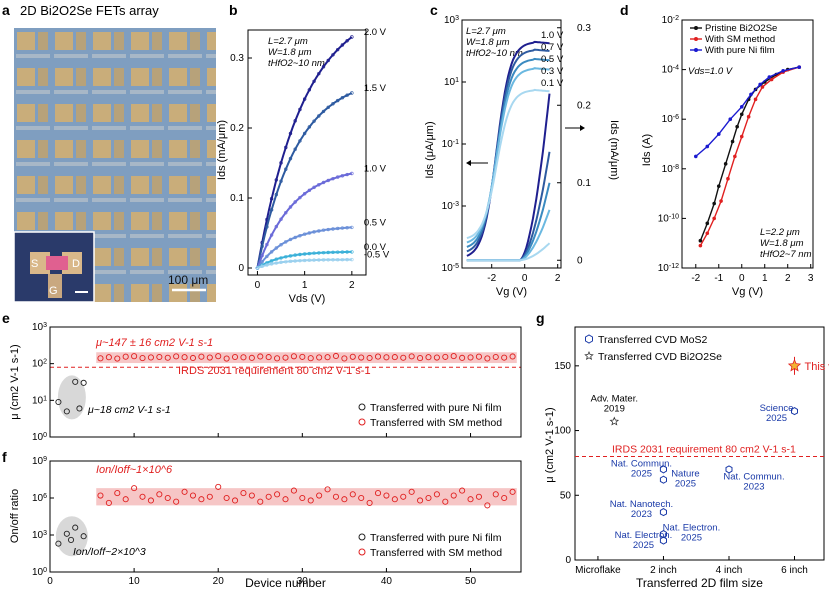 This screenshot has height=592, width=829. What do you see at coordinates (817, 367) in the screenshot?
I see `this-work-label: This work` at bounding box center [817, 367].